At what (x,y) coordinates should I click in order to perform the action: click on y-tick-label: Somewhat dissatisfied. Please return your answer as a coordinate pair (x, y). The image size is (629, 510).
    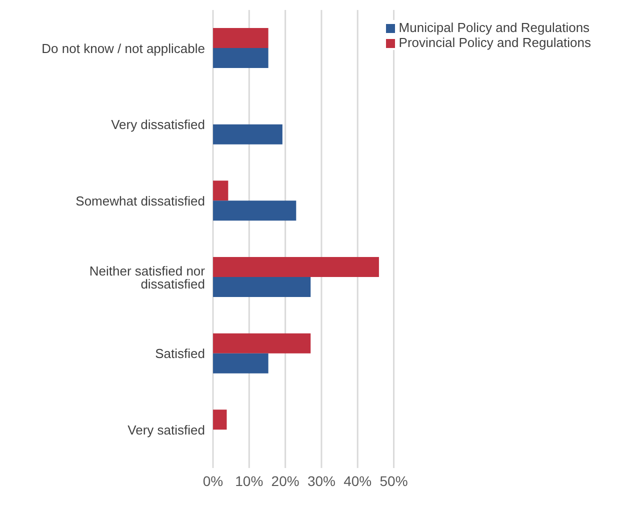
    Looking at the image, I should click on (140, 200).